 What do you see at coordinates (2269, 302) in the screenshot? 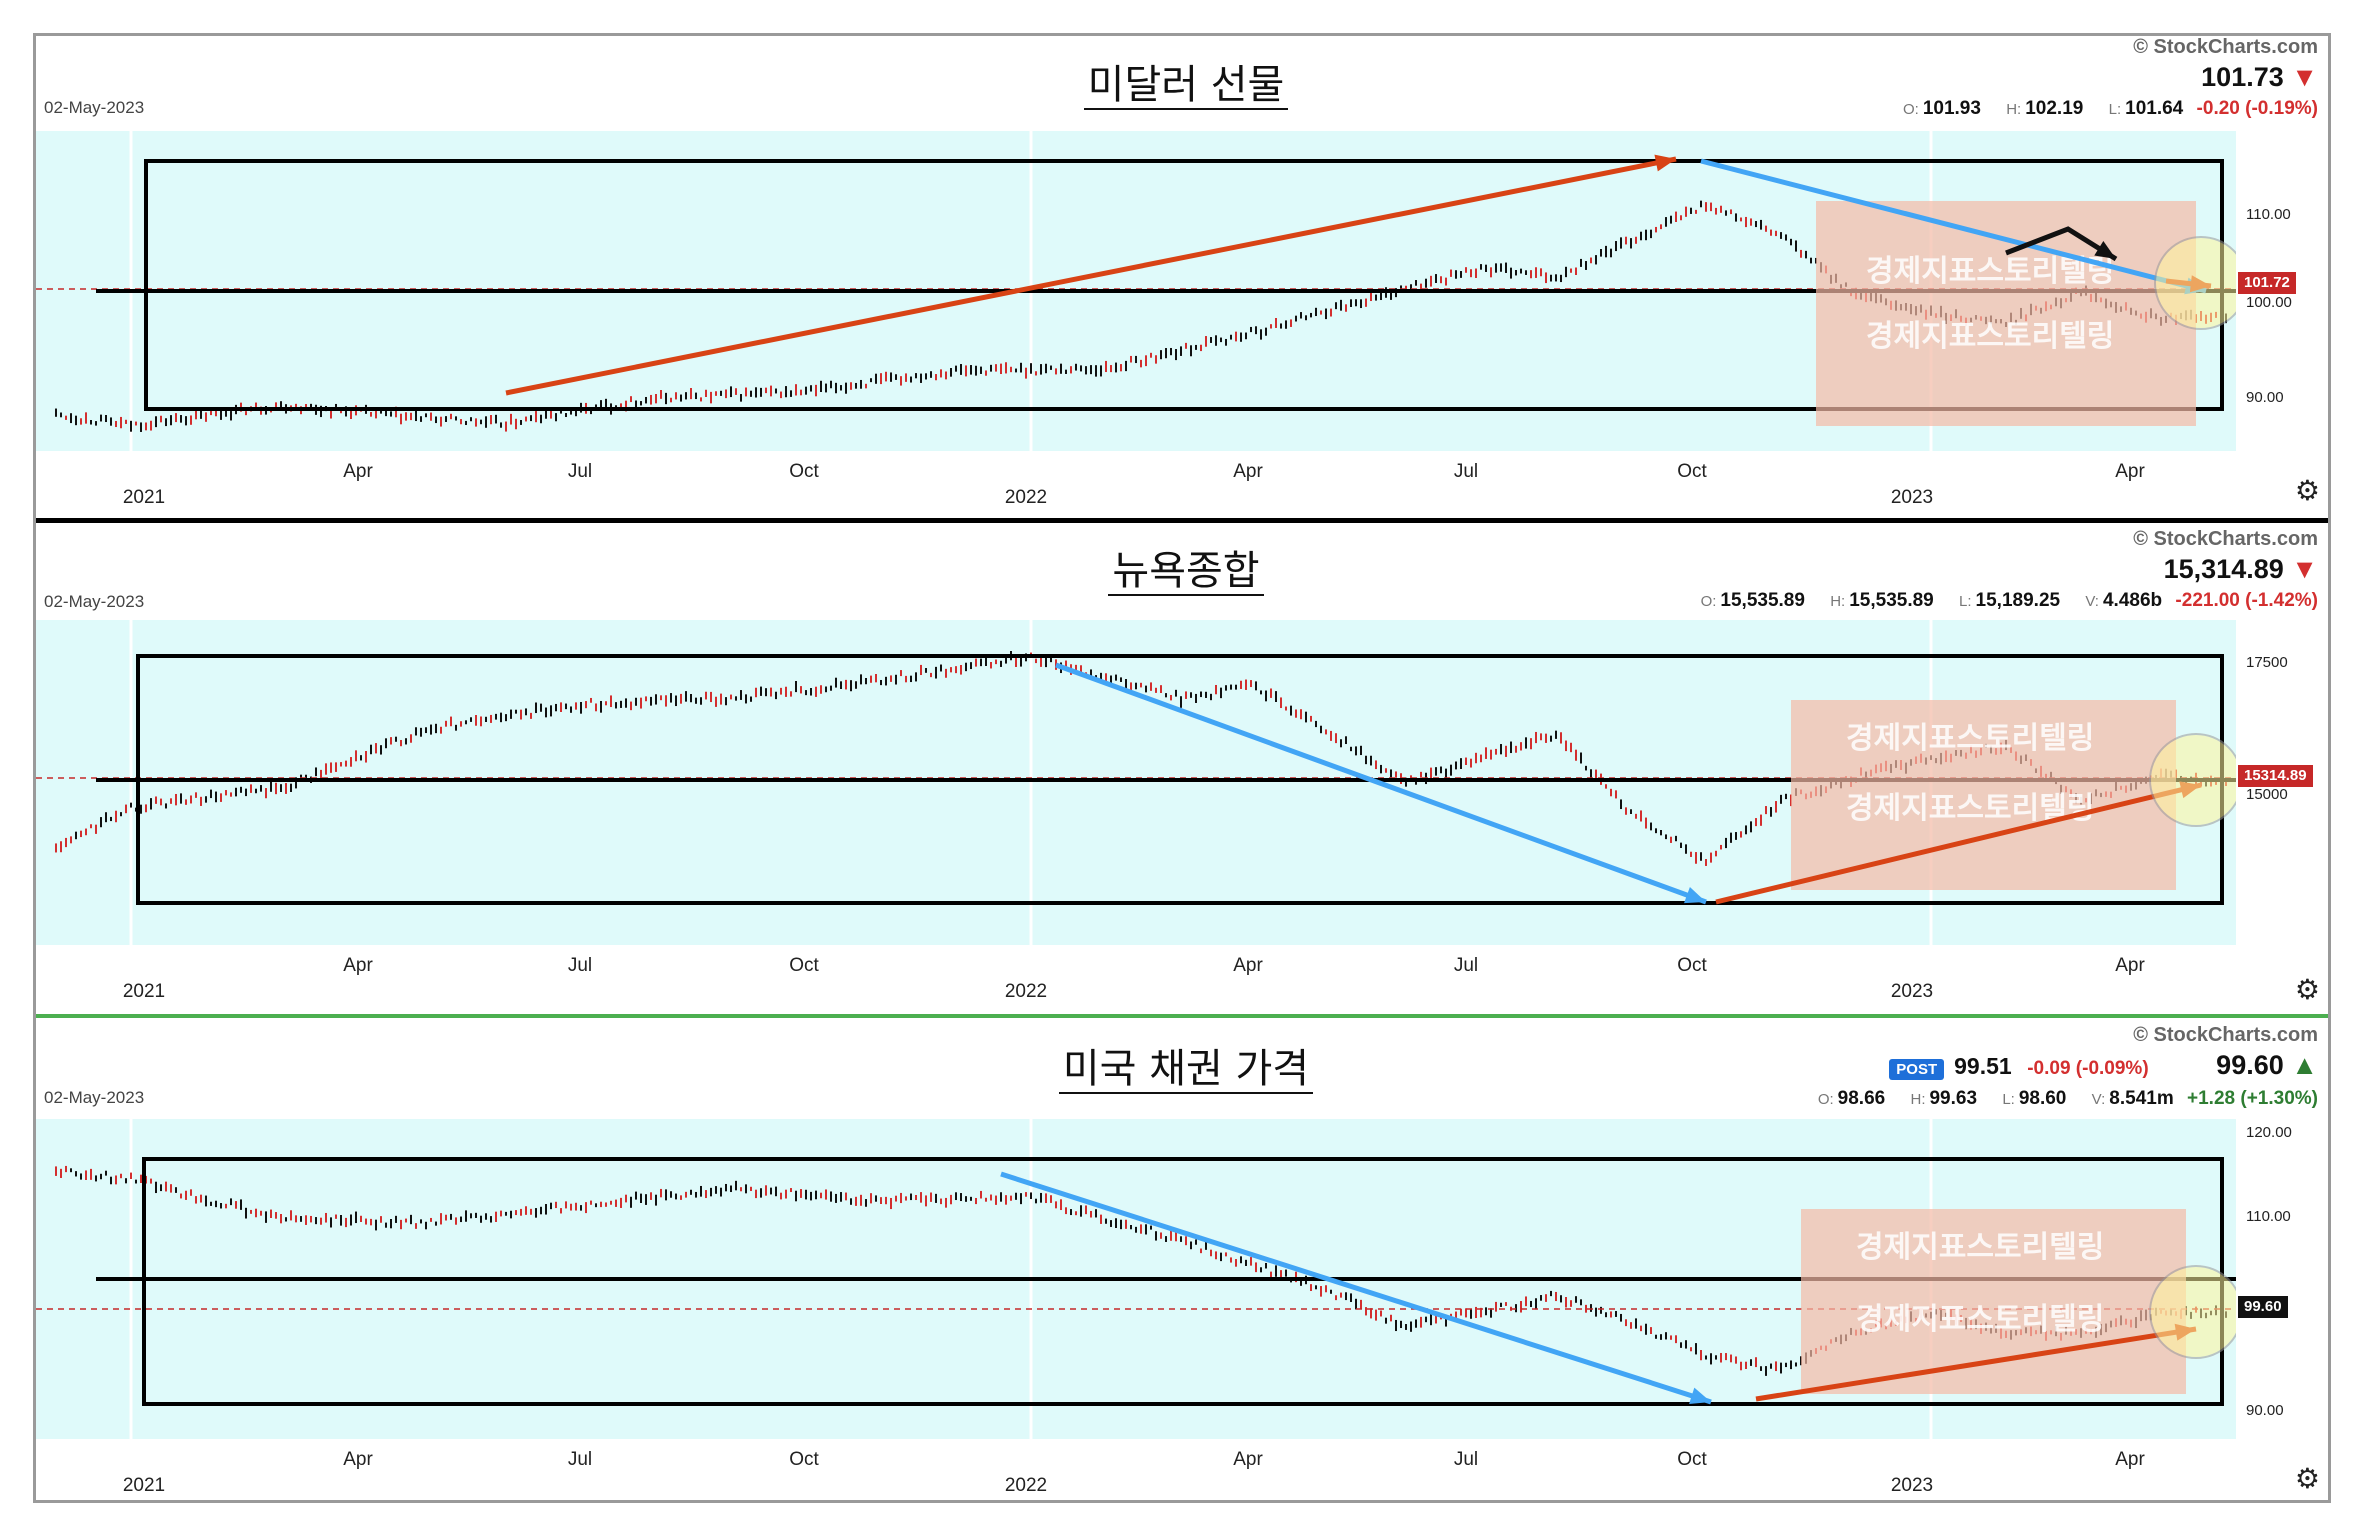
I see `y-tick-label: 100.00` at bounding box center [2269, 302].